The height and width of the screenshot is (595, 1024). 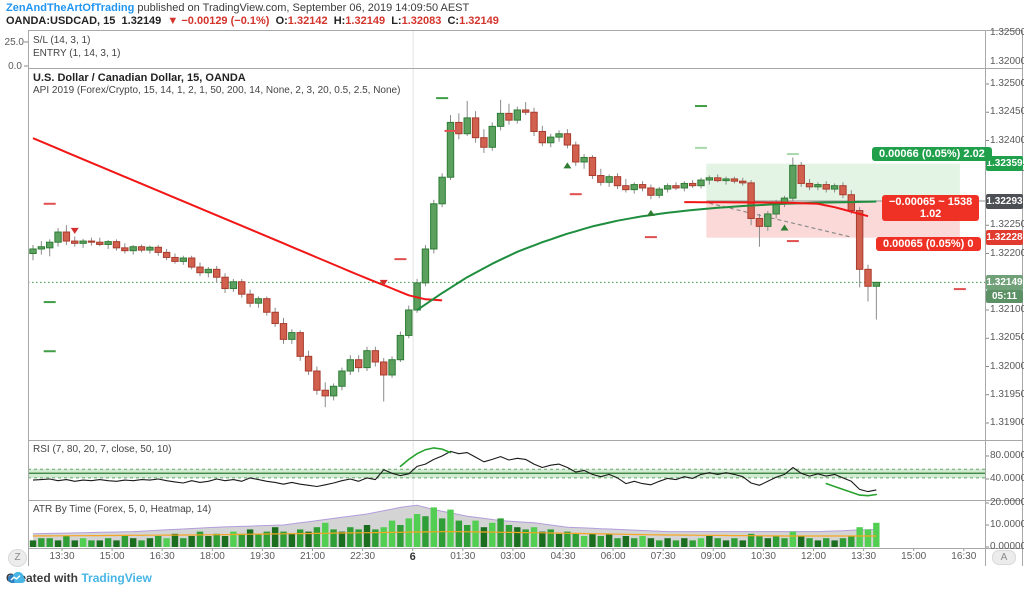 I want to click on time-tick-19:30: 19:30, so click(x=262, y=556).